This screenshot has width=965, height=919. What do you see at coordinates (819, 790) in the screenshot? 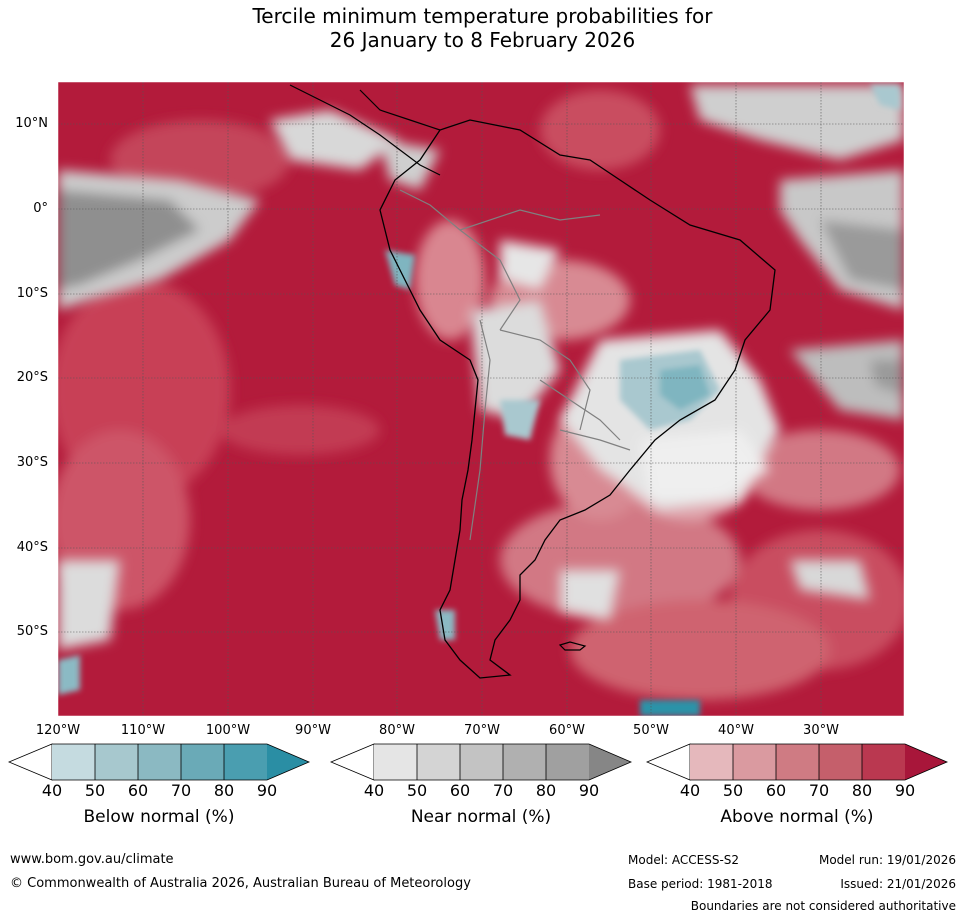
I see `legend-above-tick: 70` at bounding box center [819, 790].